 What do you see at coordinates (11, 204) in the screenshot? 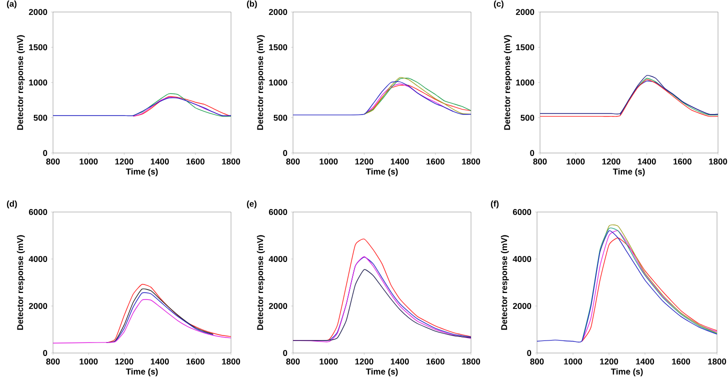
I see `chart-title: (d)` at bounding box center [11, 204].